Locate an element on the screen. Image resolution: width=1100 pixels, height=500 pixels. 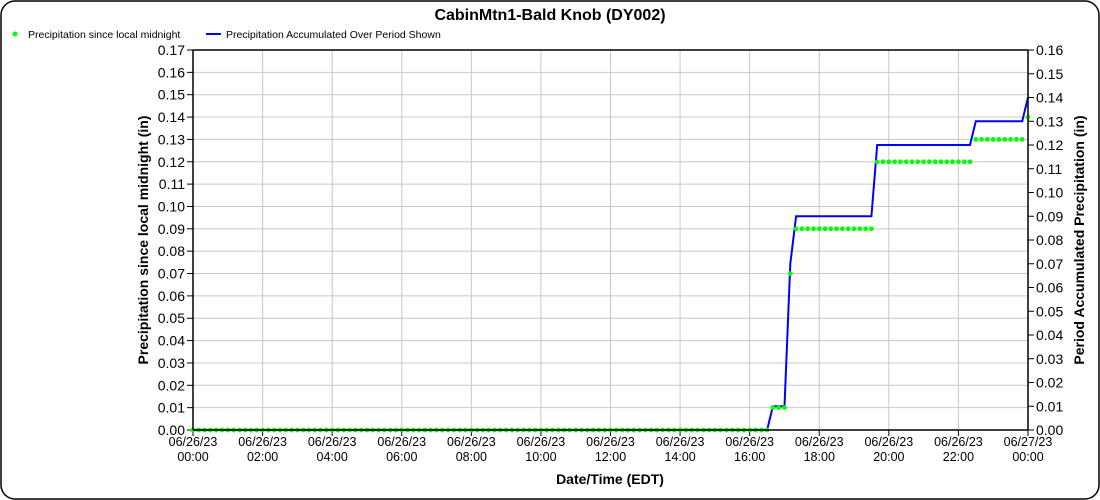
right-tick-label: 0.08 is located at coordinates (1049, 240).